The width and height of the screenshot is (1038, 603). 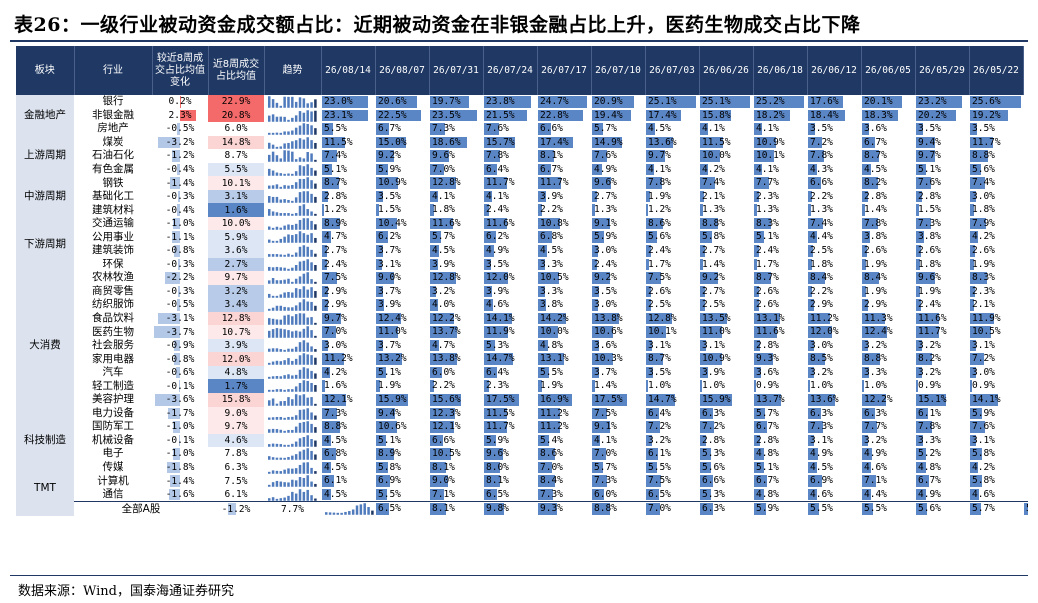 What do you see at coordinates (875, 413) in the screenshot?
I see `share-value: 6.3%` at bounding box center [875, 413].